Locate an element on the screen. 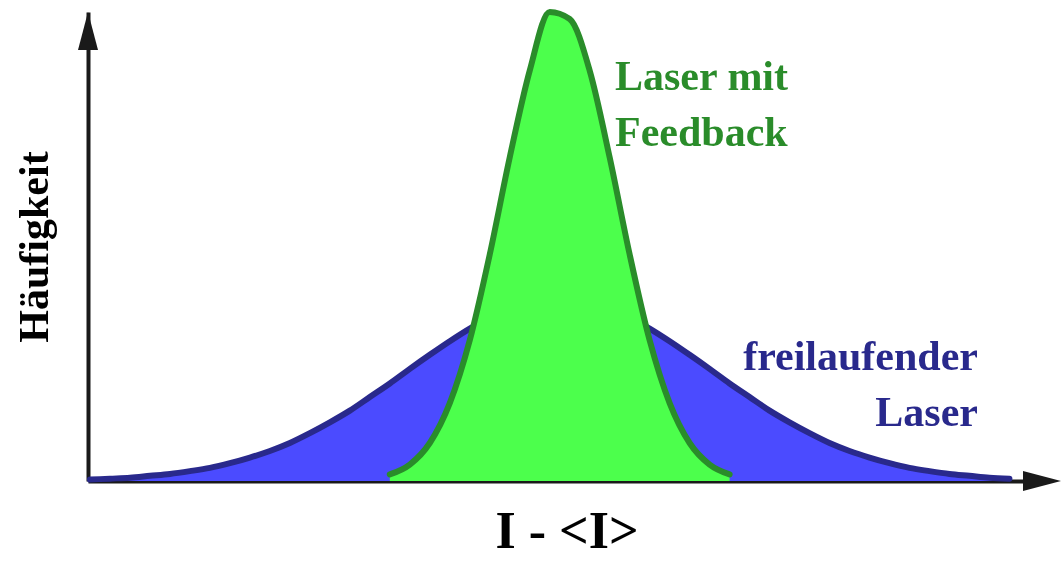 The image size is (1063, 579). y-axis-title: Häufigkeit is located at coordinates (33, 247).